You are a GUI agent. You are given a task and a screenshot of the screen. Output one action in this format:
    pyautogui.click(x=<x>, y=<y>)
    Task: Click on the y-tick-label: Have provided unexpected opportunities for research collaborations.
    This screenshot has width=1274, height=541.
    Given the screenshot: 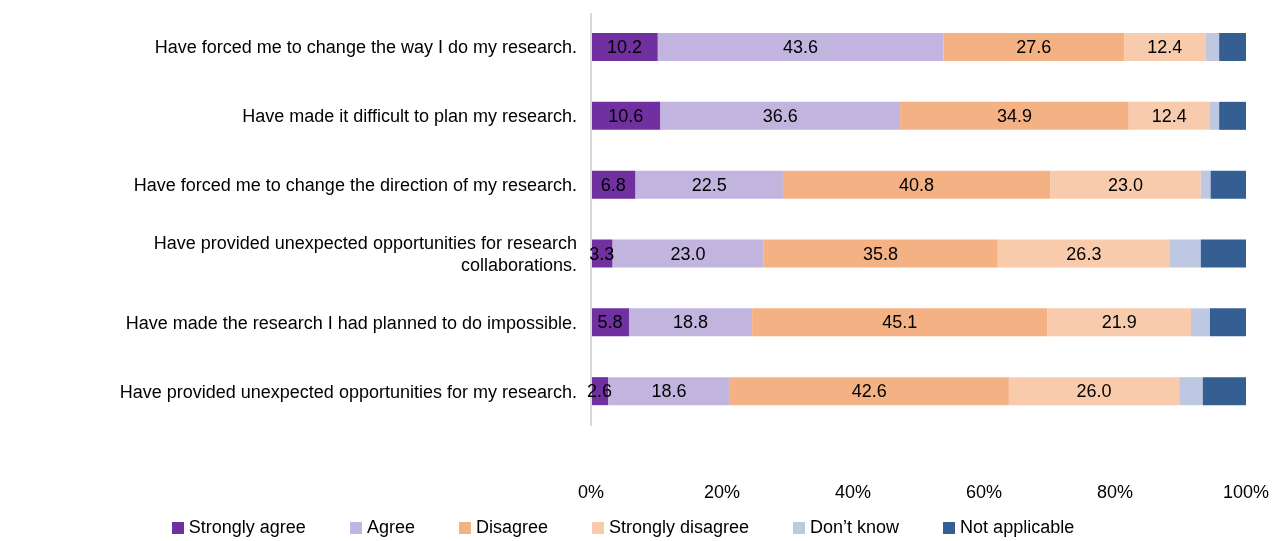 What is the action you would take?
    pyautogui.click(x=365, y=254)
    